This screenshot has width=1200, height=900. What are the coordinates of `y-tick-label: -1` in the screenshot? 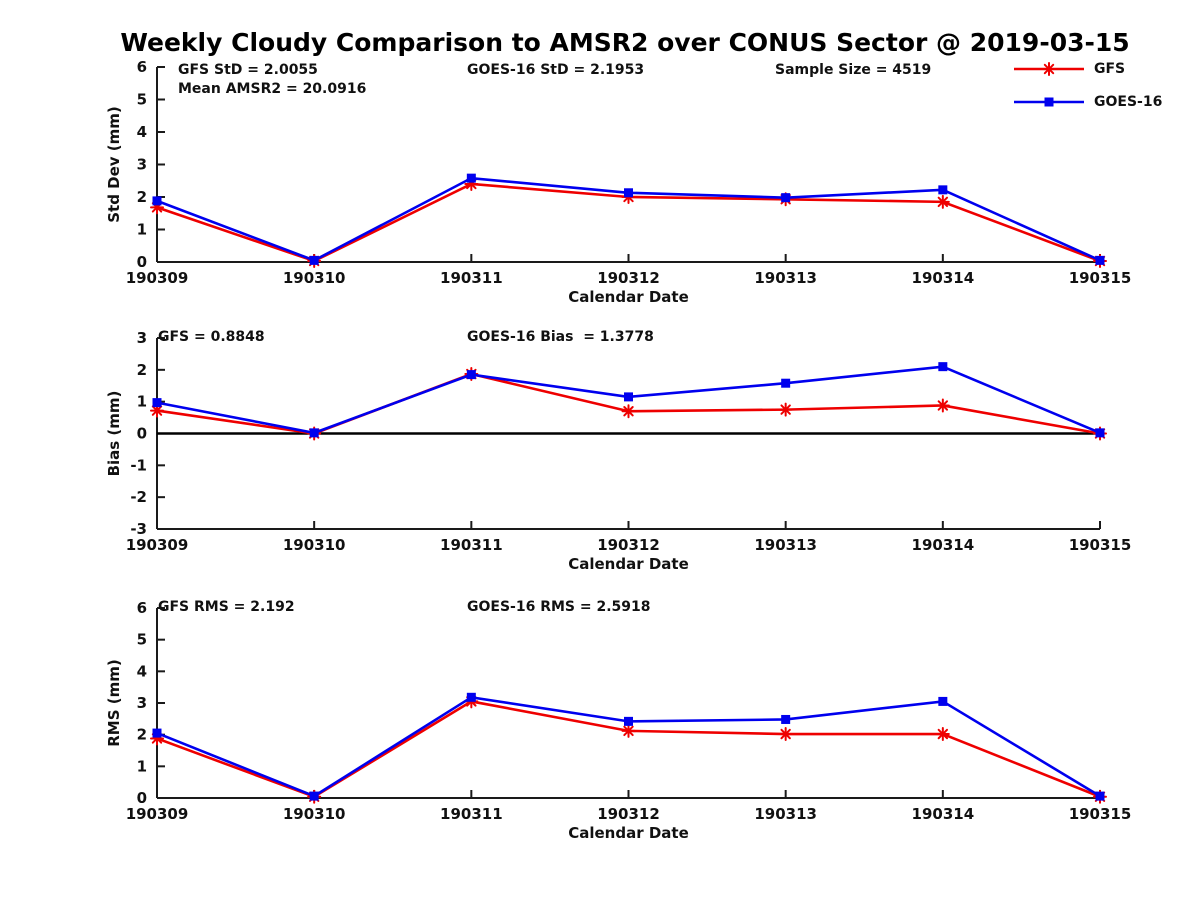 It's located at (138, 465).